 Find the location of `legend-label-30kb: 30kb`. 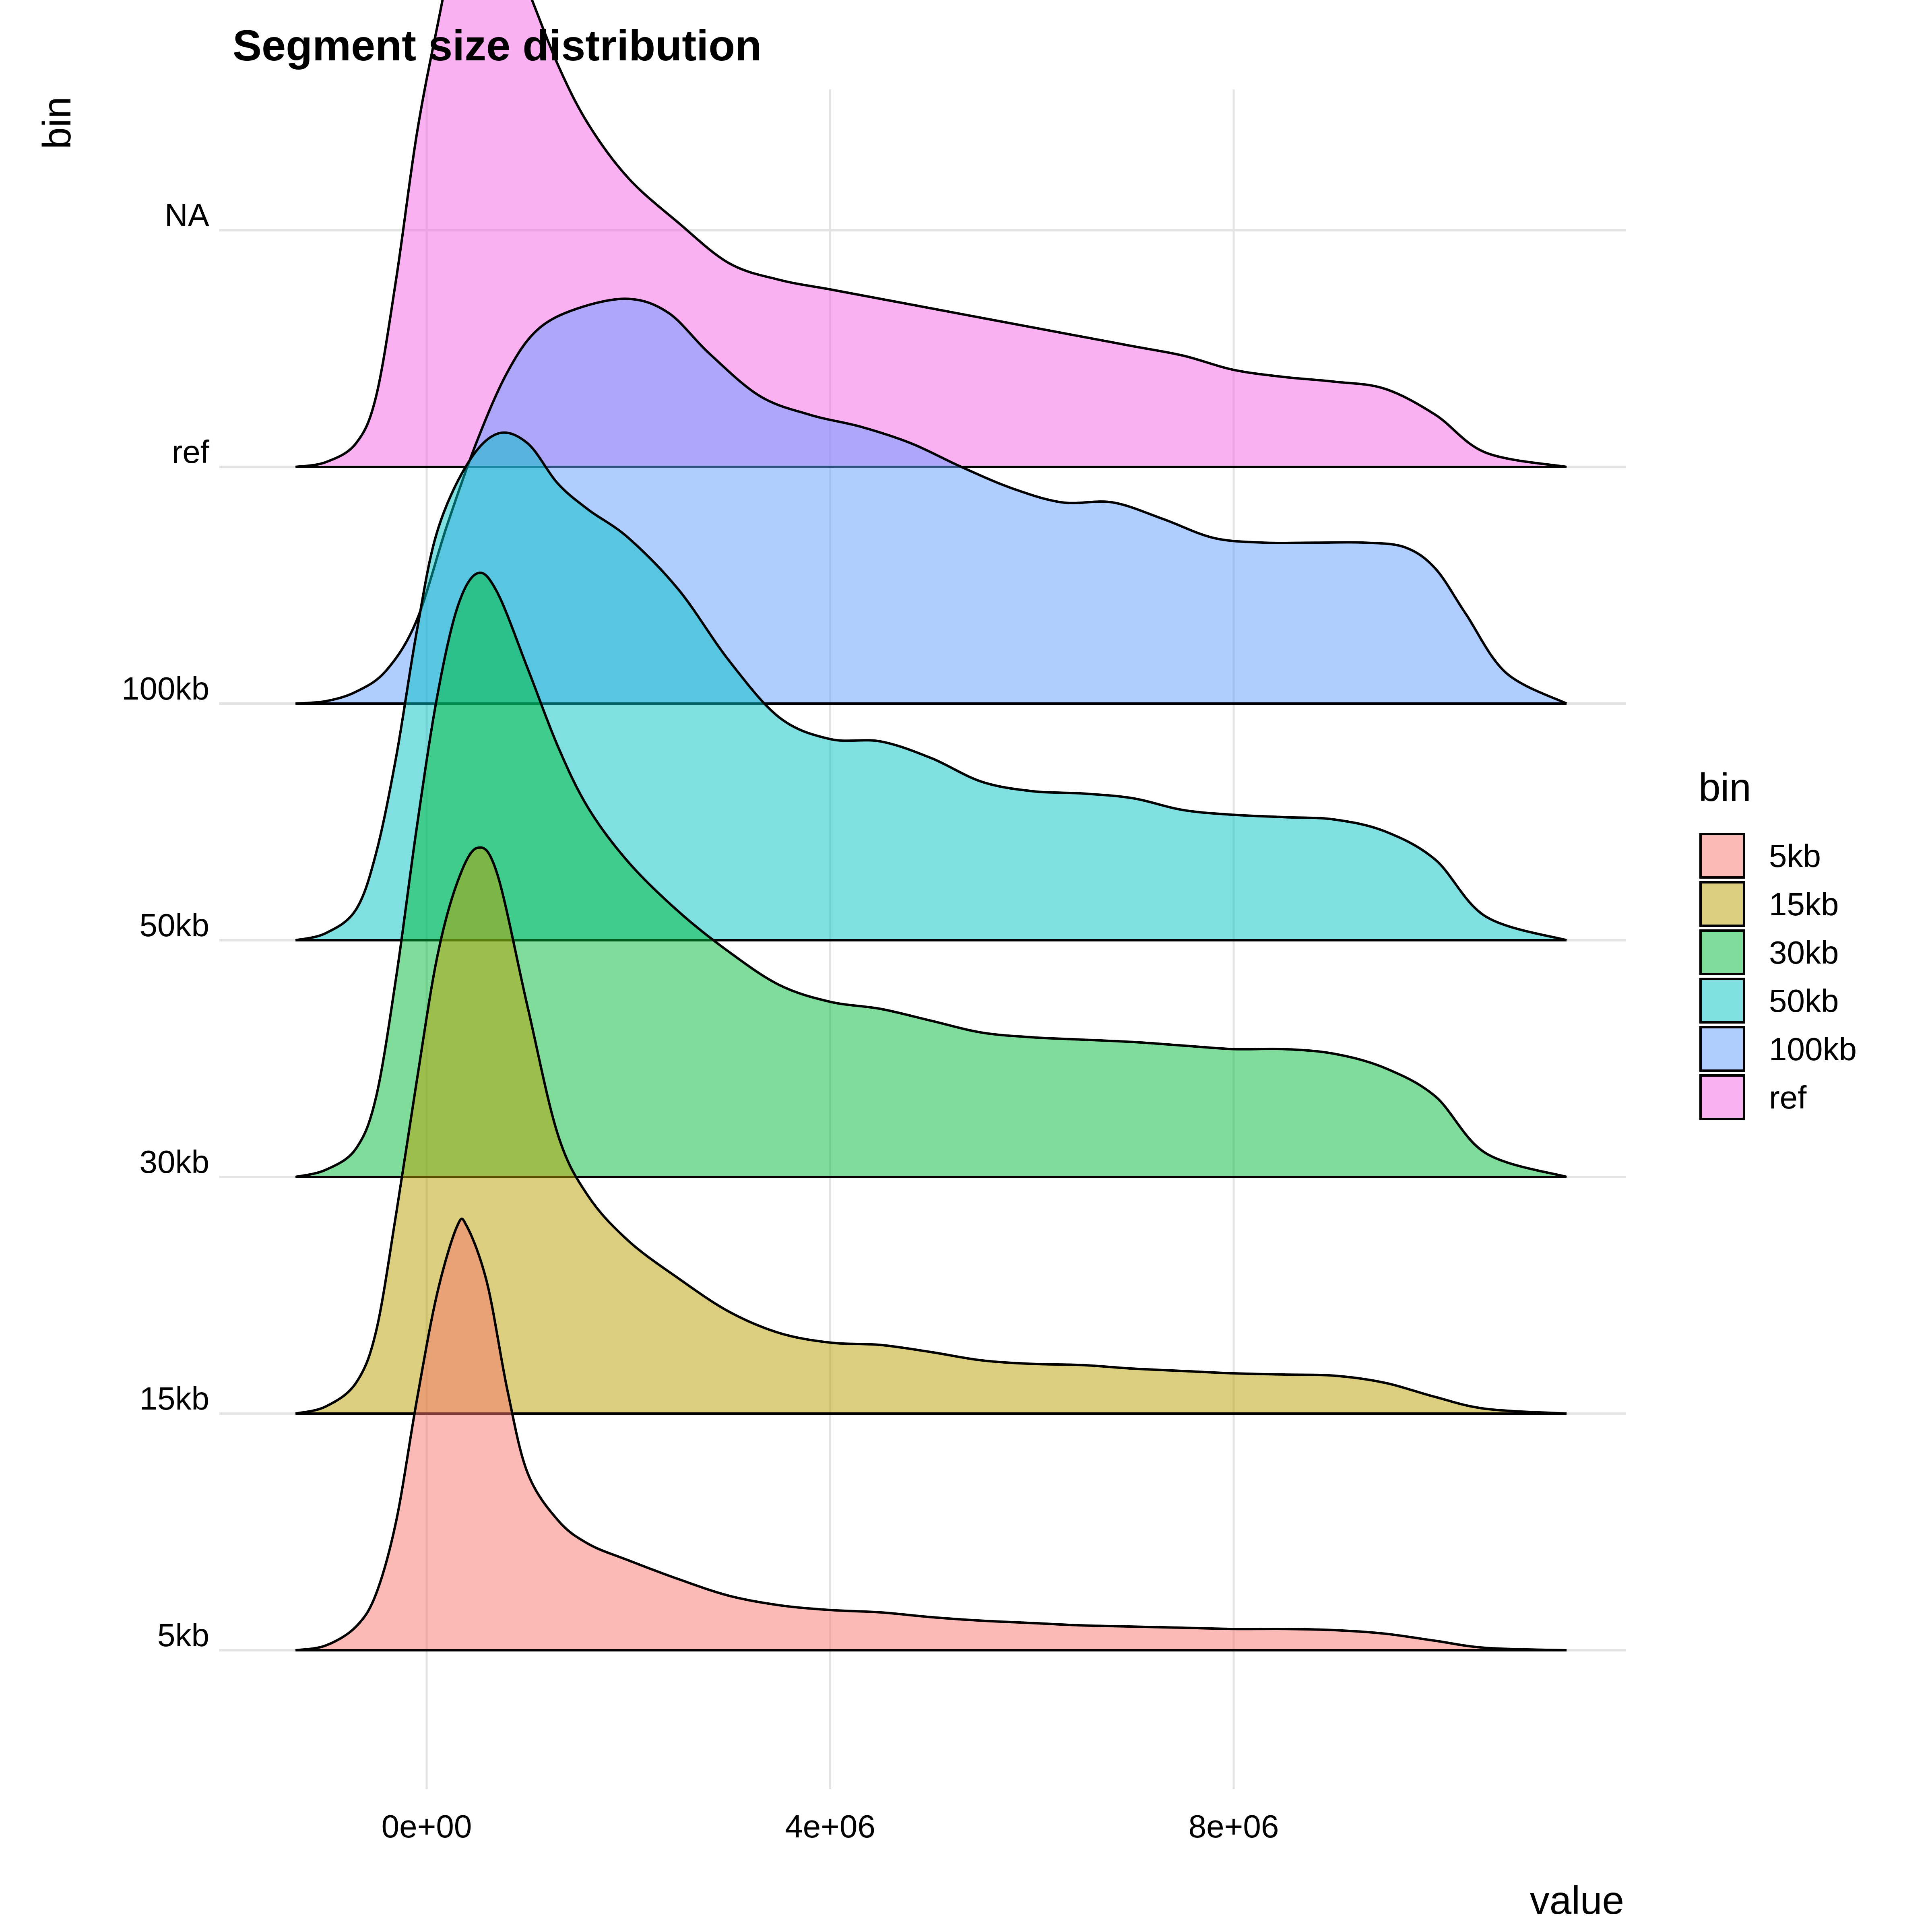

legend-label-30kb: 30kb is located at coordinates (1804, 952).